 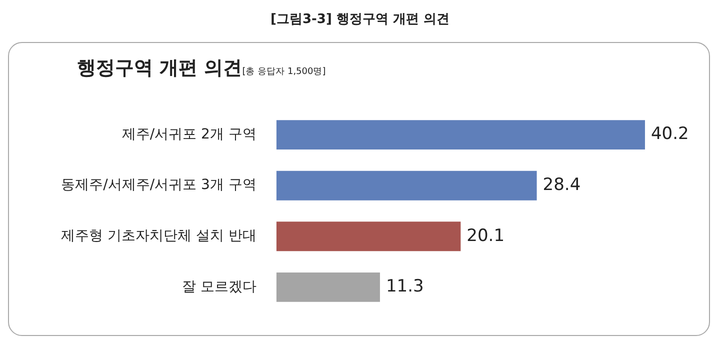 What do you see at coordinates (158, 236) in the screenshot?
I see `y-tick-label: 제주형 기초자치단체 설치 반대` at bounding box center [158, 236].